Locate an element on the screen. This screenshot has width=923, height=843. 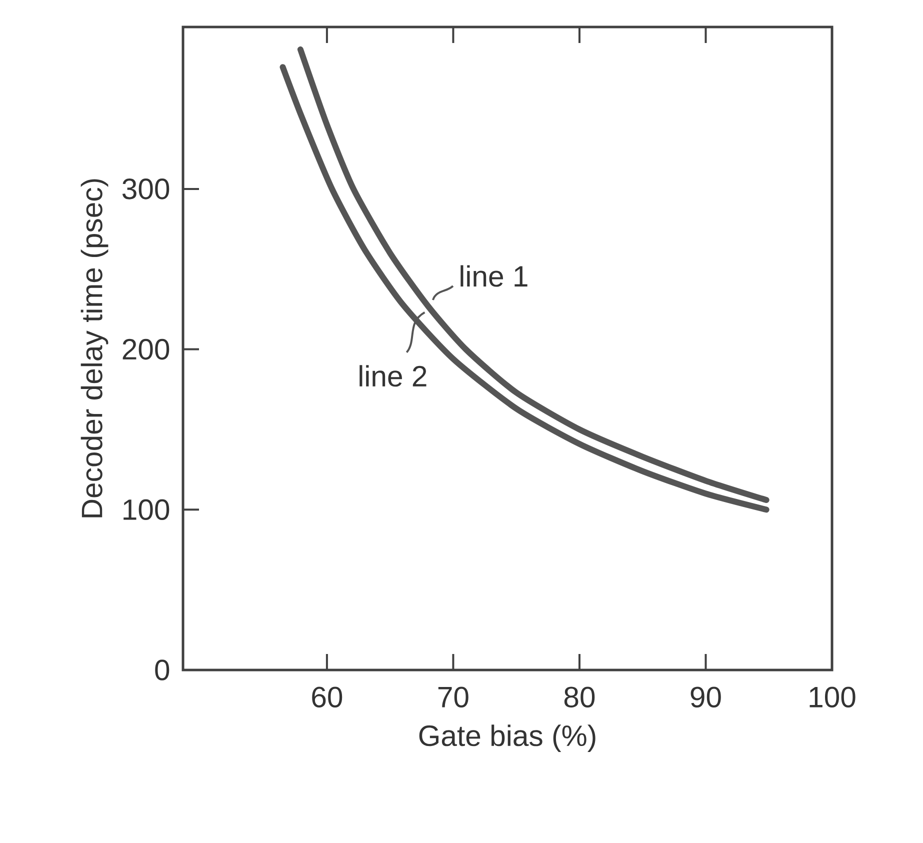
y-tick-label: 200 is located at coordinates (146, 349).